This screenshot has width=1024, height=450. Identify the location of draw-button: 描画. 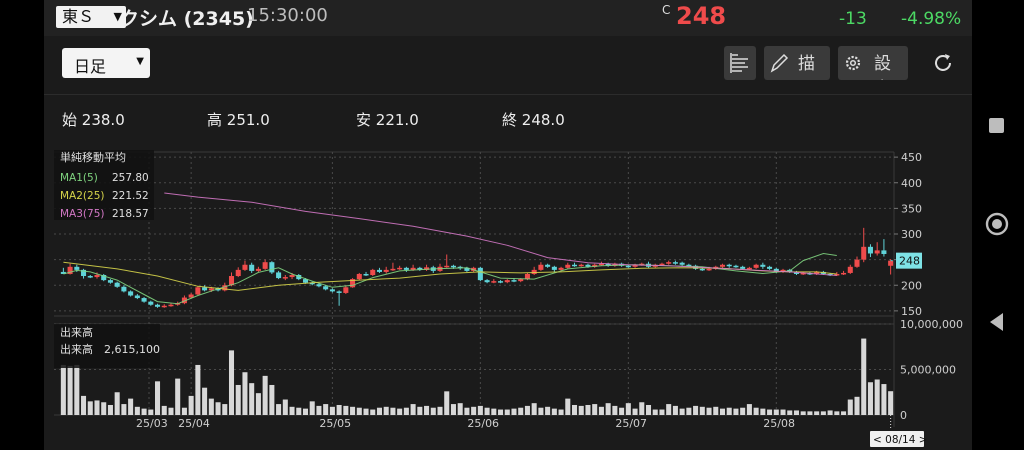
(797, 63).